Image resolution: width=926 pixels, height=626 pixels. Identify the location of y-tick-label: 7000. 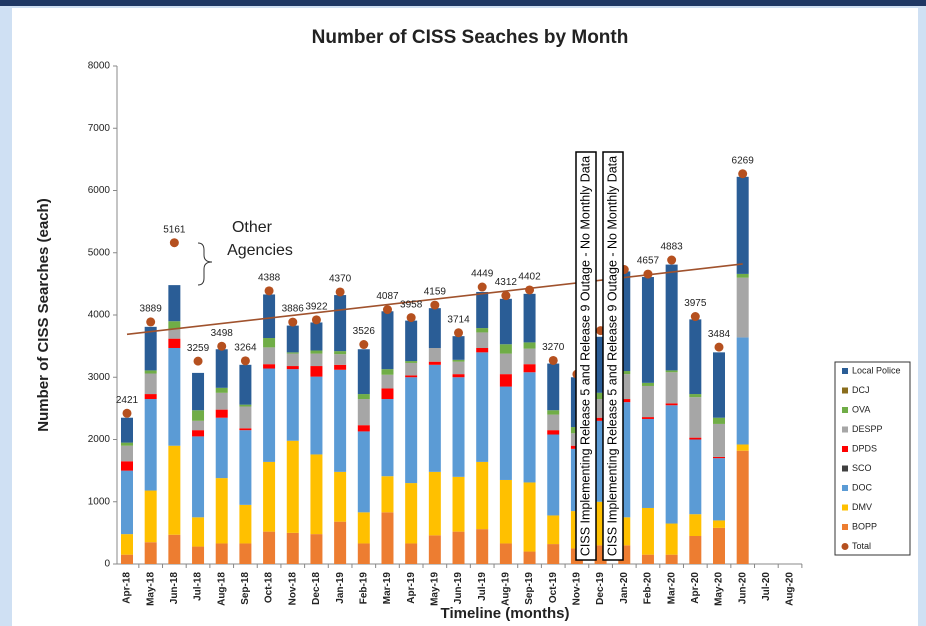
(99, 128).